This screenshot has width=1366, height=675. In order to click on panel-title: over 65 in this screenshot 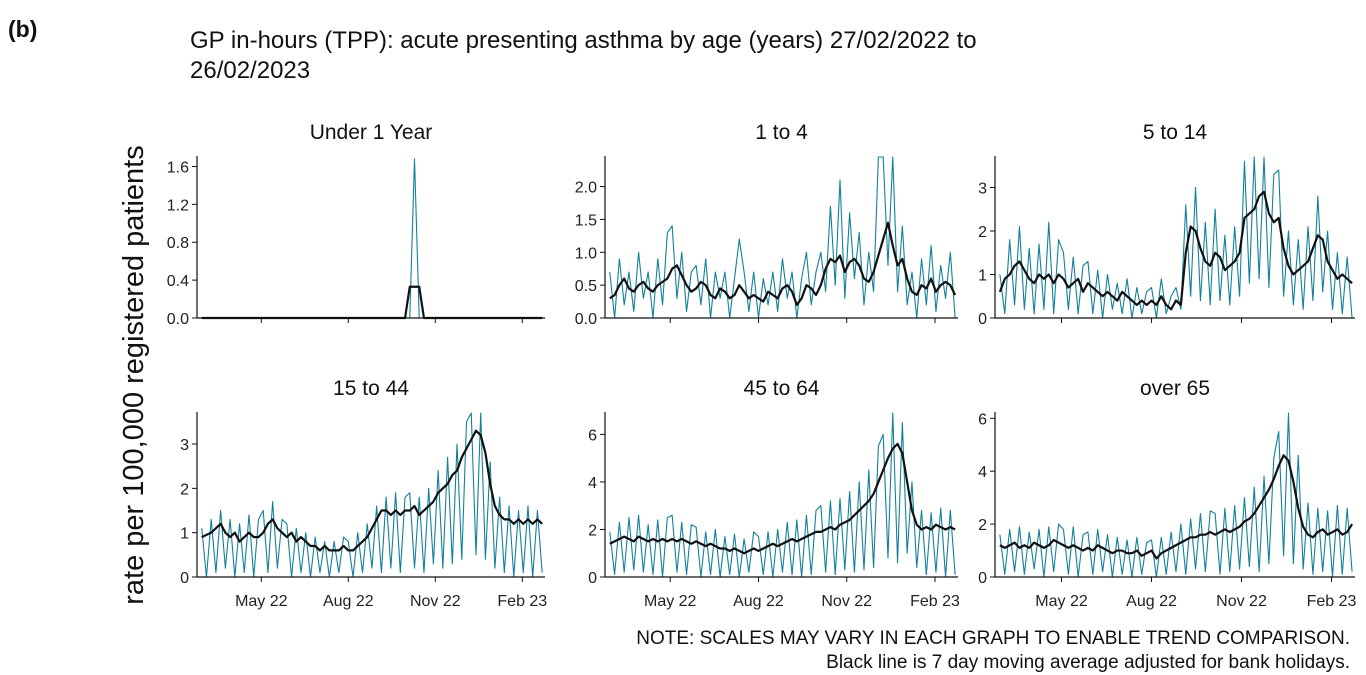, I will do `click(1175, 388)`.